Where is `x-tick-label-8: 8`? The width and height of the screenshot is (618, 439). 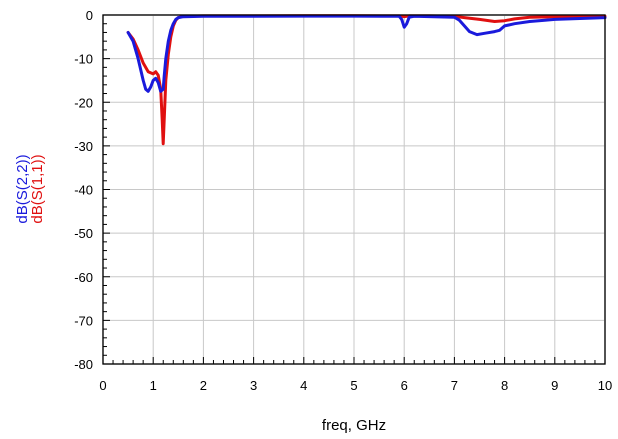
x-tick-label-8: 8 is located at coordinates (504, 385).